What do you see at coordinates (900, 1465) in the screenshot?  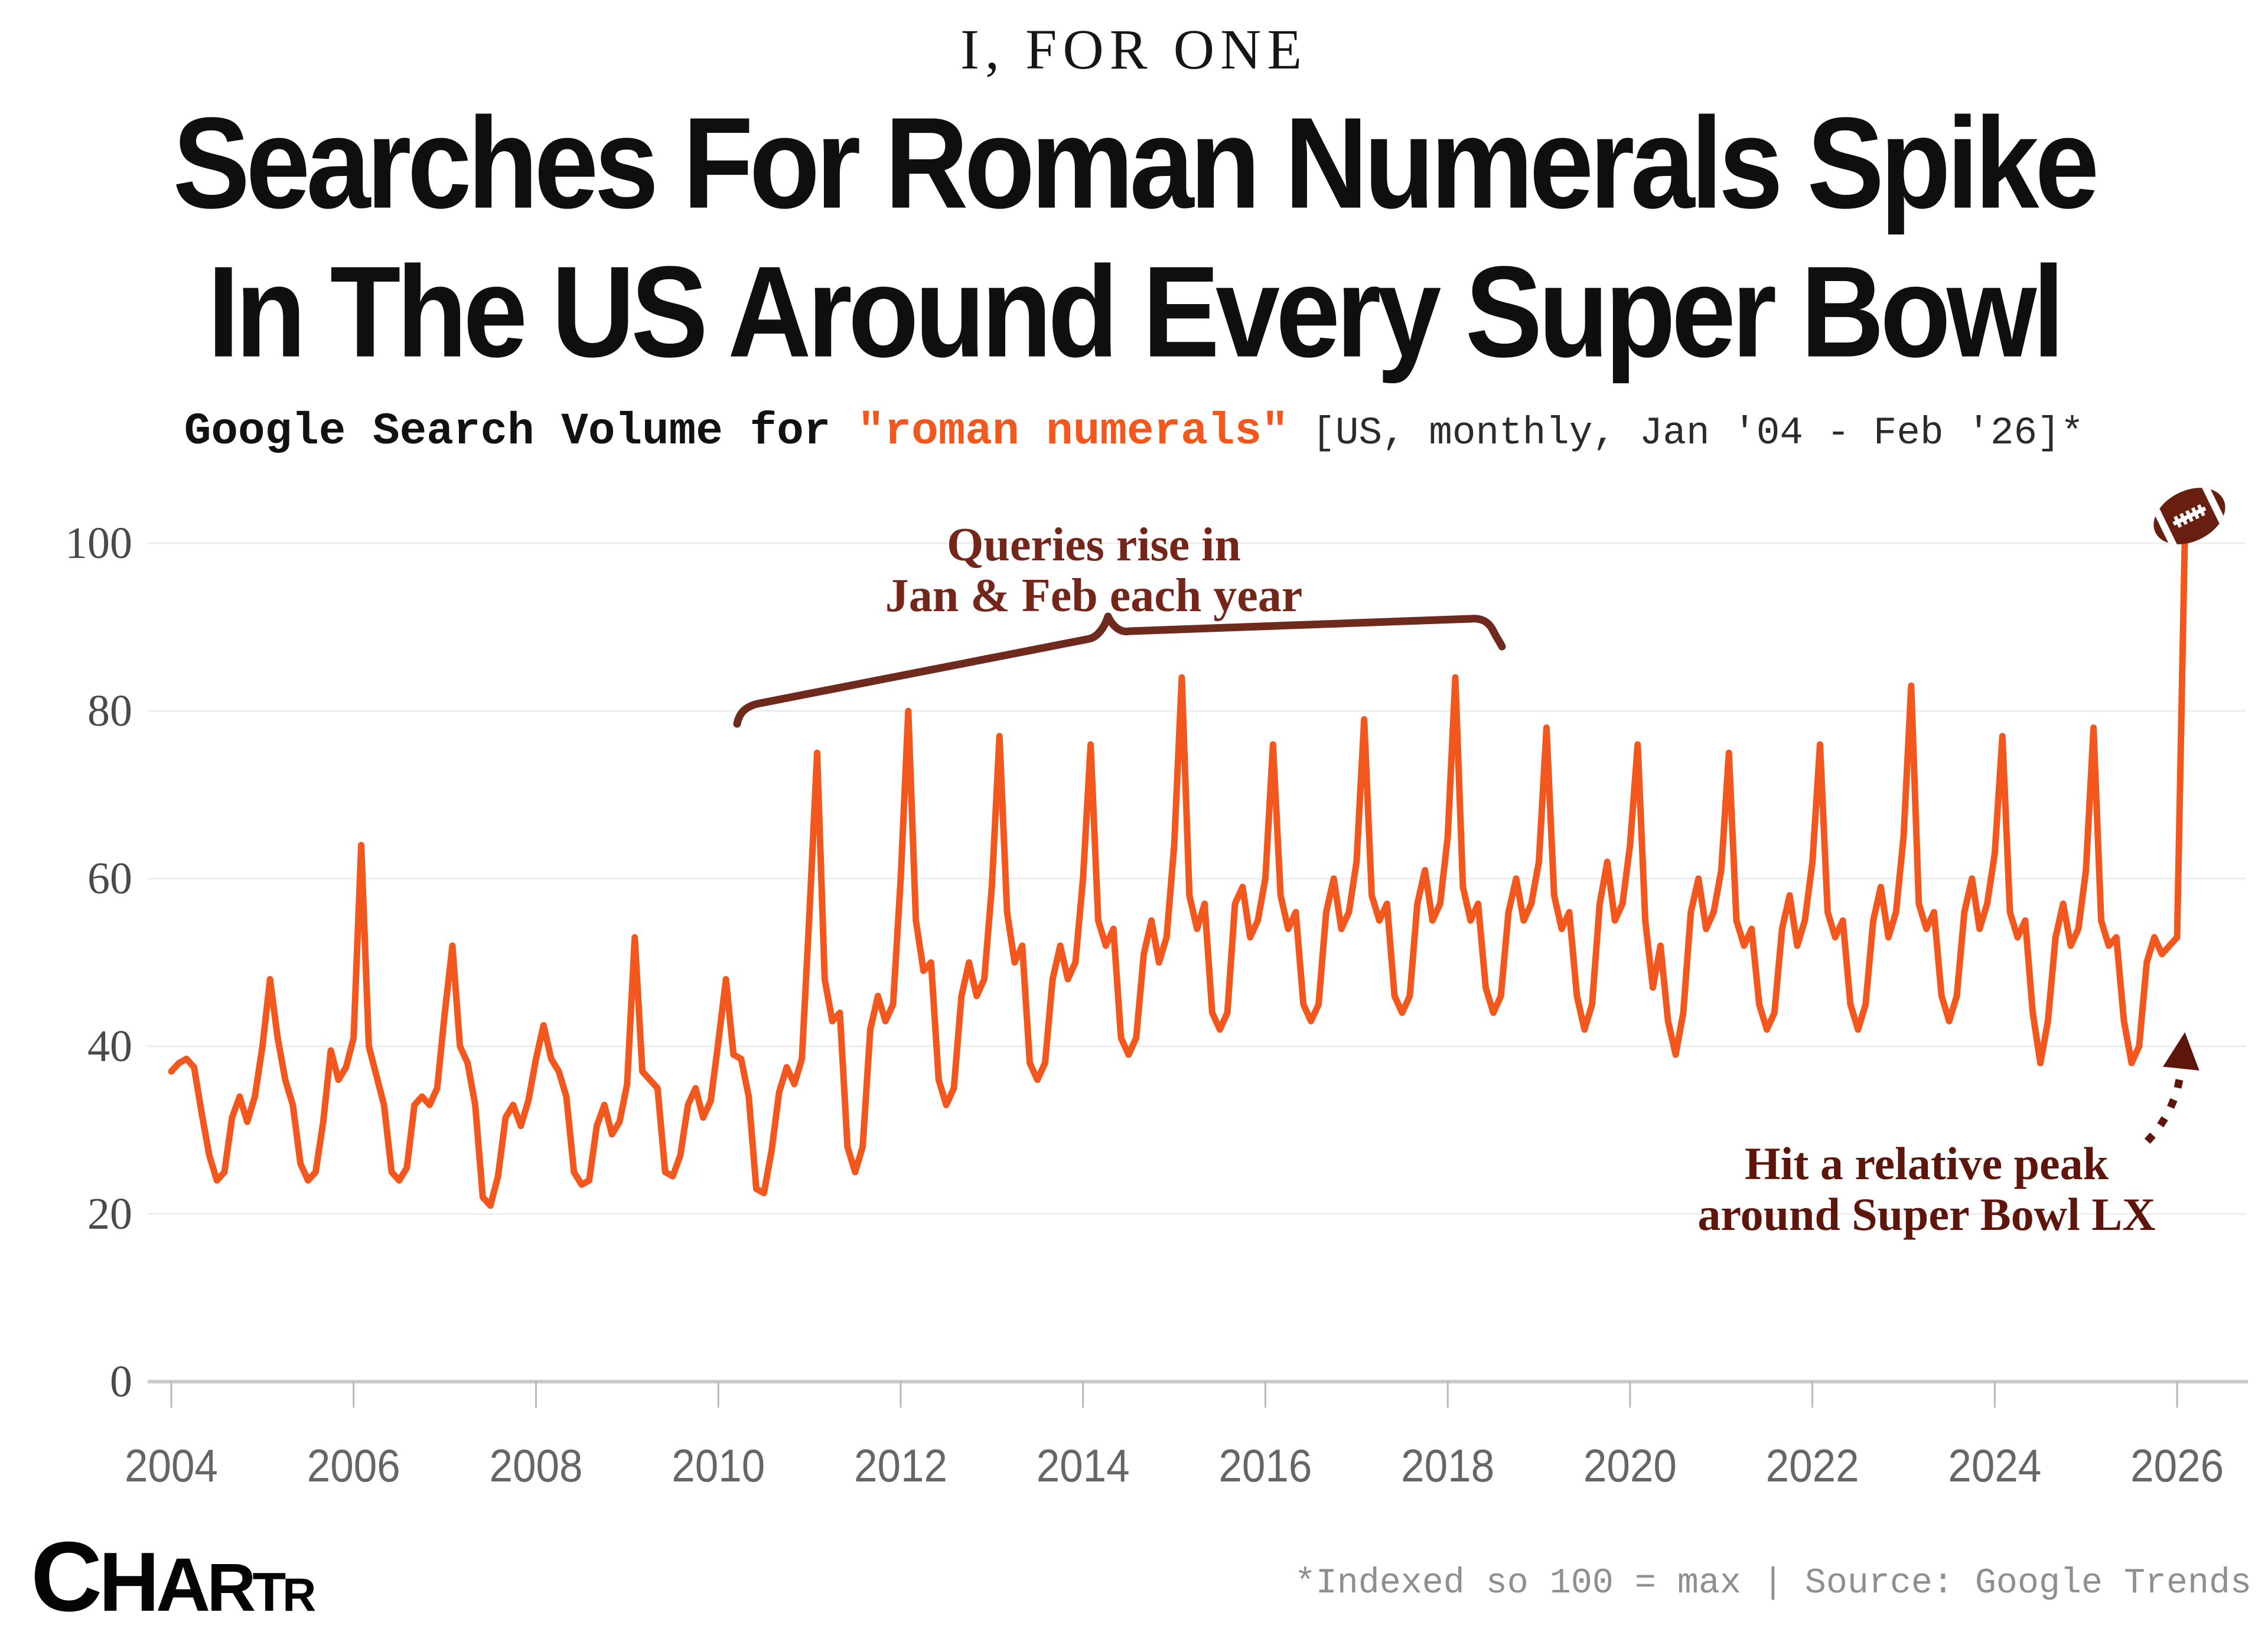 I see `x-axis-tick-label: 2012` at bounding box center [900, 1465].